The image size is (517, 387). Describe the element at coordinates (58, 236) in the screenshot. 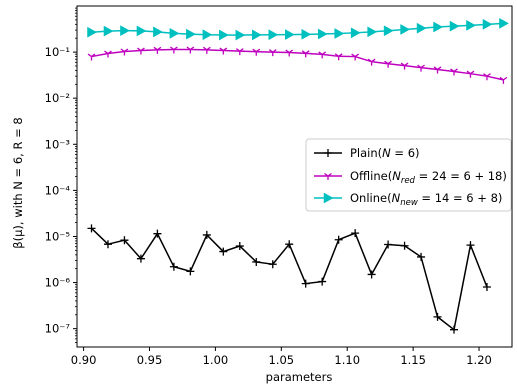

I see `y-tick-label: 10⁻⁵` at that location.